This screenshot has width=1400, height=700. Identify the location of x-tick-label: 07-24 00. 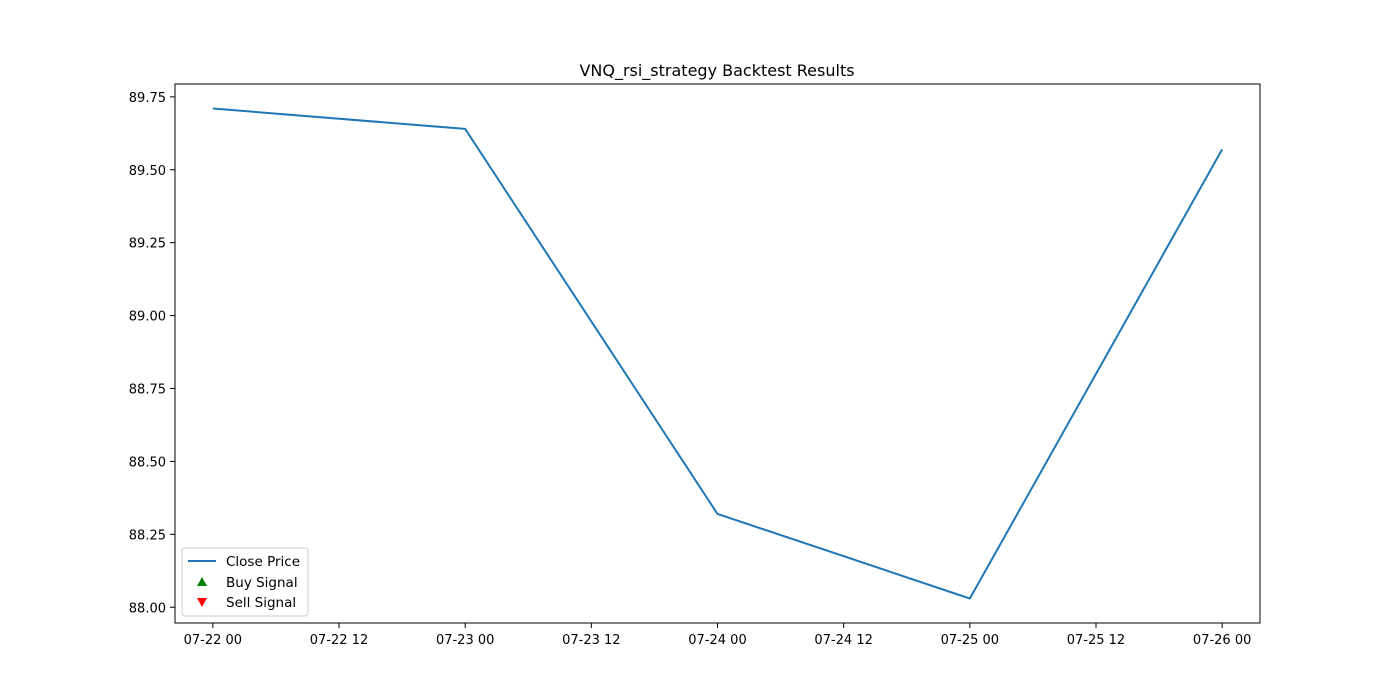
(717, 640).